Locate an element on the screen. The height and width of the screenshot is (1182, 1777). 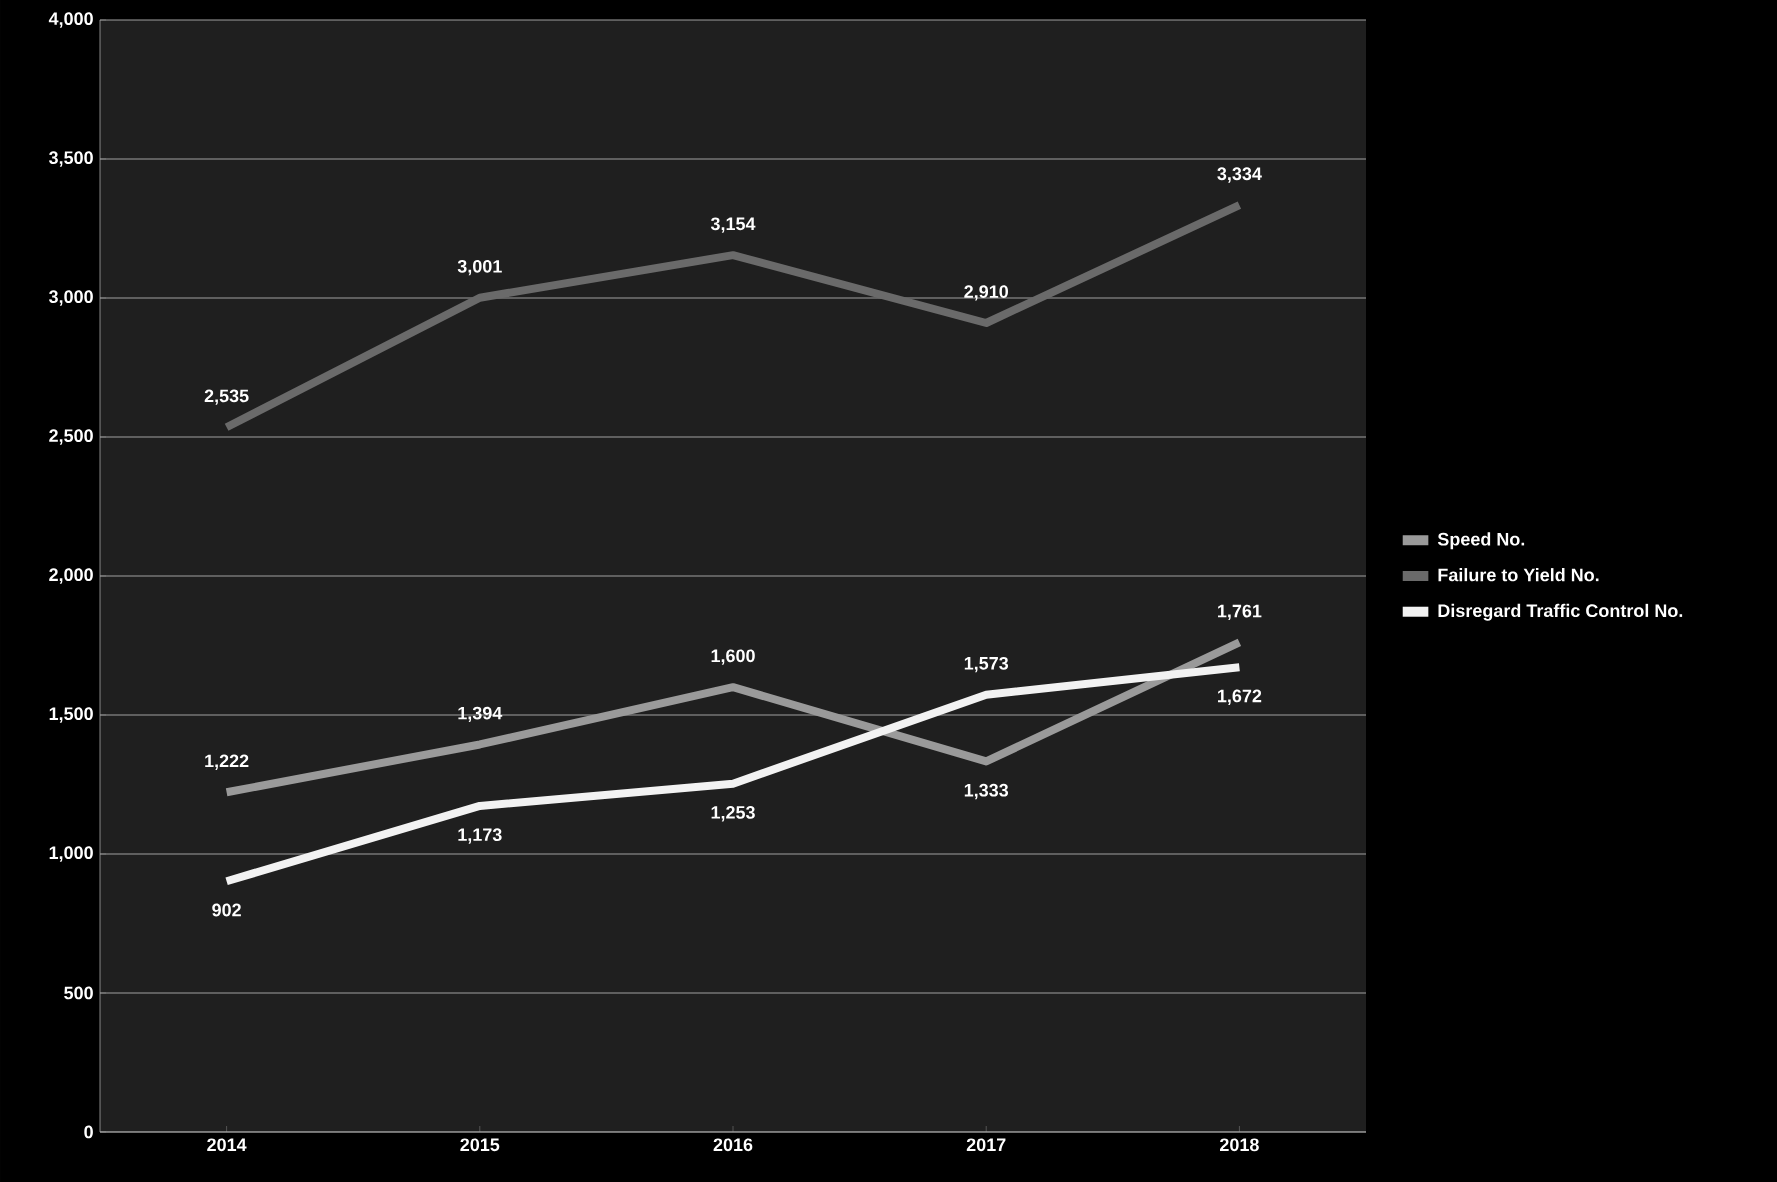
data-label: 1,222 is located at coordinates (227, 762).